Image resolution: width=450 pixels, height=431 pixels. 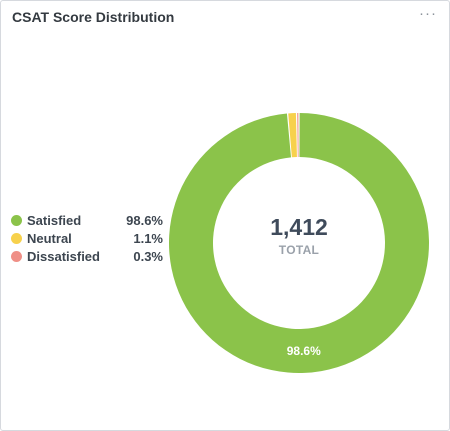 What do you see at coordinates (299, 250) in the screenshot?
I see `center-total-label: TOTAL` at bounding box center [299, 250].